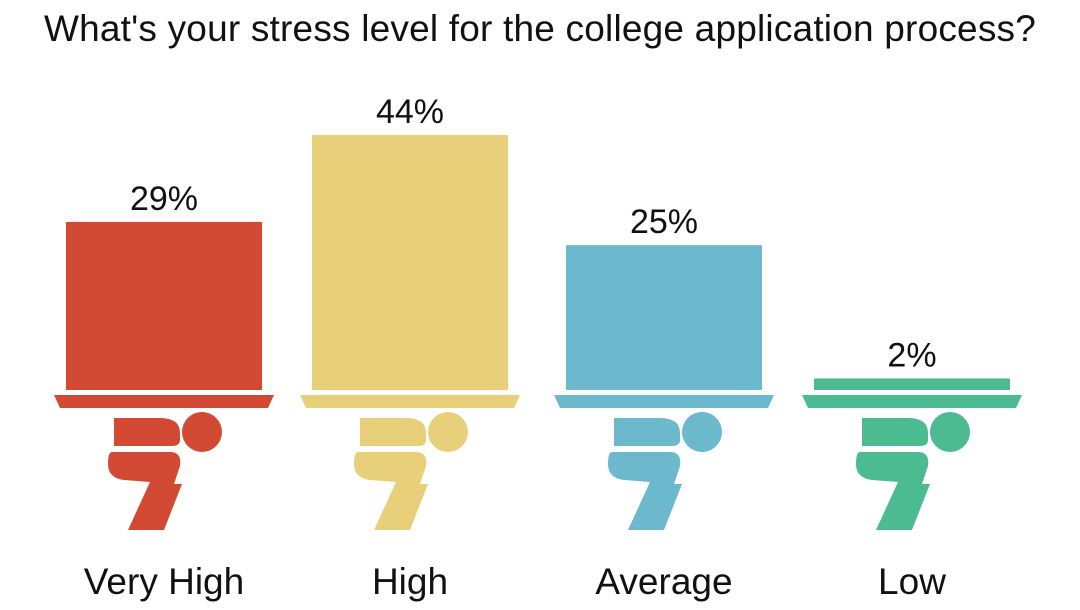 The width and height of the screenshot is (1080, 610). What do you see at coordinates (912, 581) in the screenshot?
I see `category-label: Low` at bounding box center [912, 581].